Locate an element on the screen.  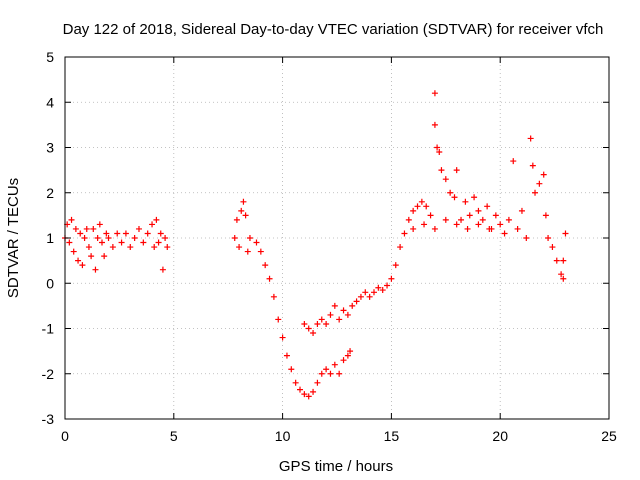
x-tick-label: 20 is located at coordinates (500, 436).